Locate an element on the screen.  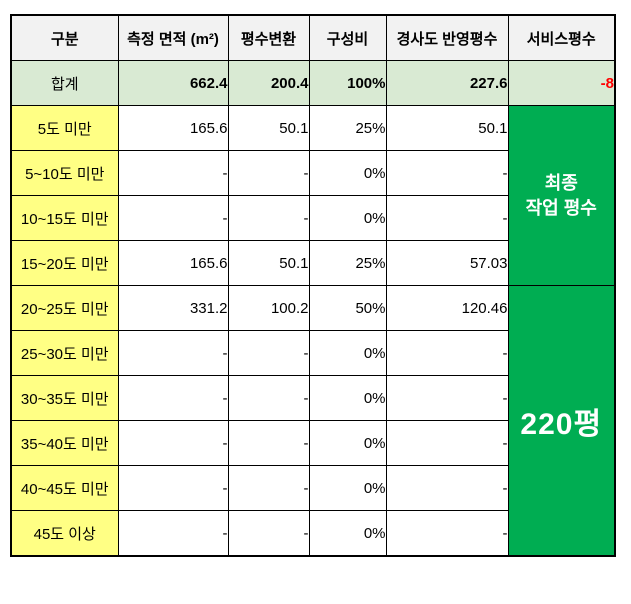
total-service-pyeong: -8 is located at coordinates (561, 83).